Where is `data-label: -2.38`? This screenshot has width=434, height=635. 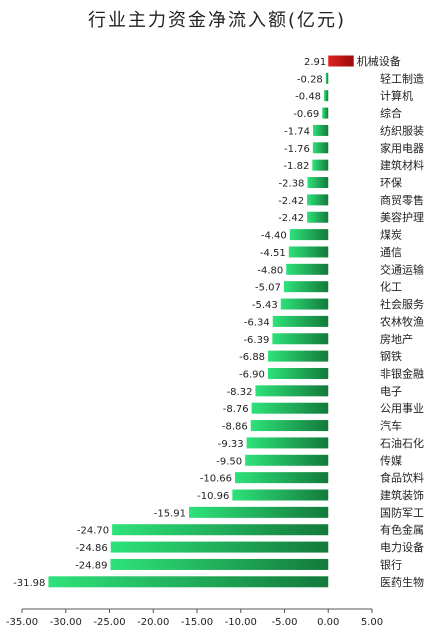 data-label: -2.38 is located at coordinates (292, 184).